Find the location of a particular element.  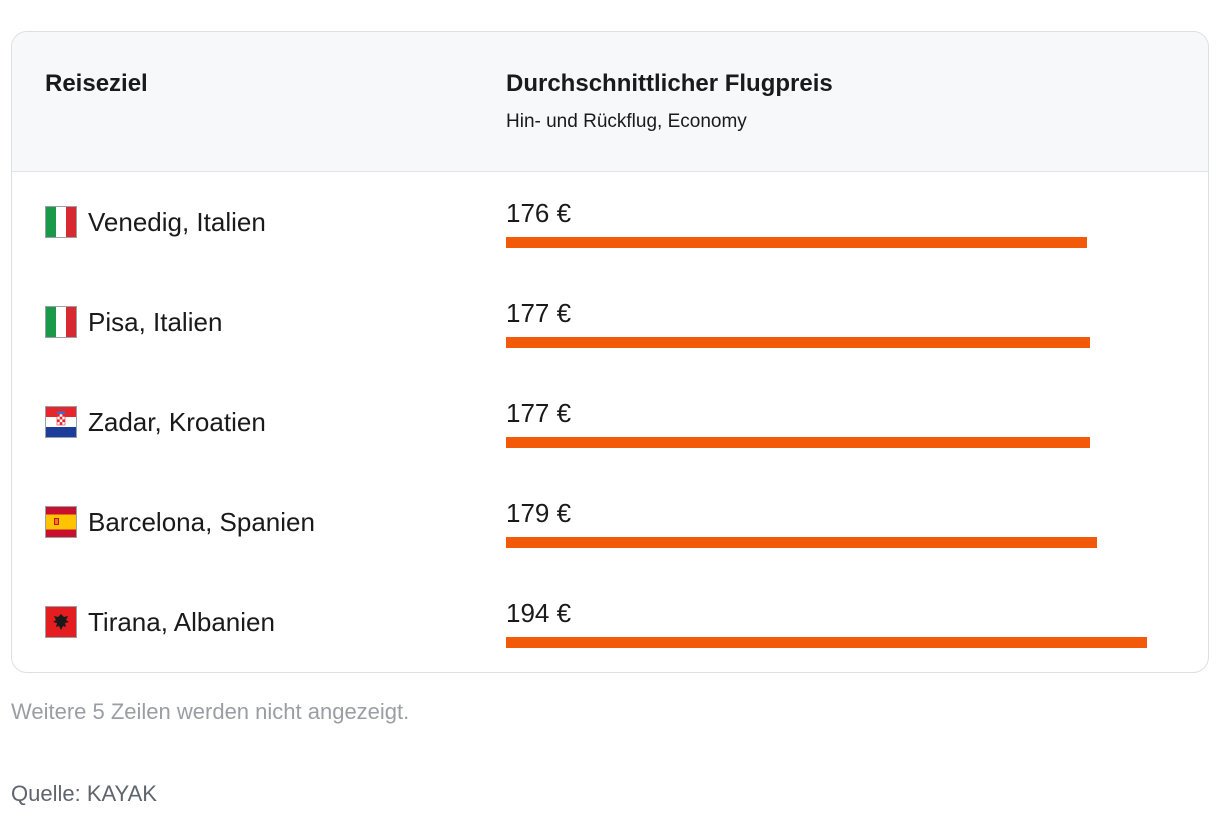

table-row: Pisa, Italien 177 € is located at coordinates (610, 322).